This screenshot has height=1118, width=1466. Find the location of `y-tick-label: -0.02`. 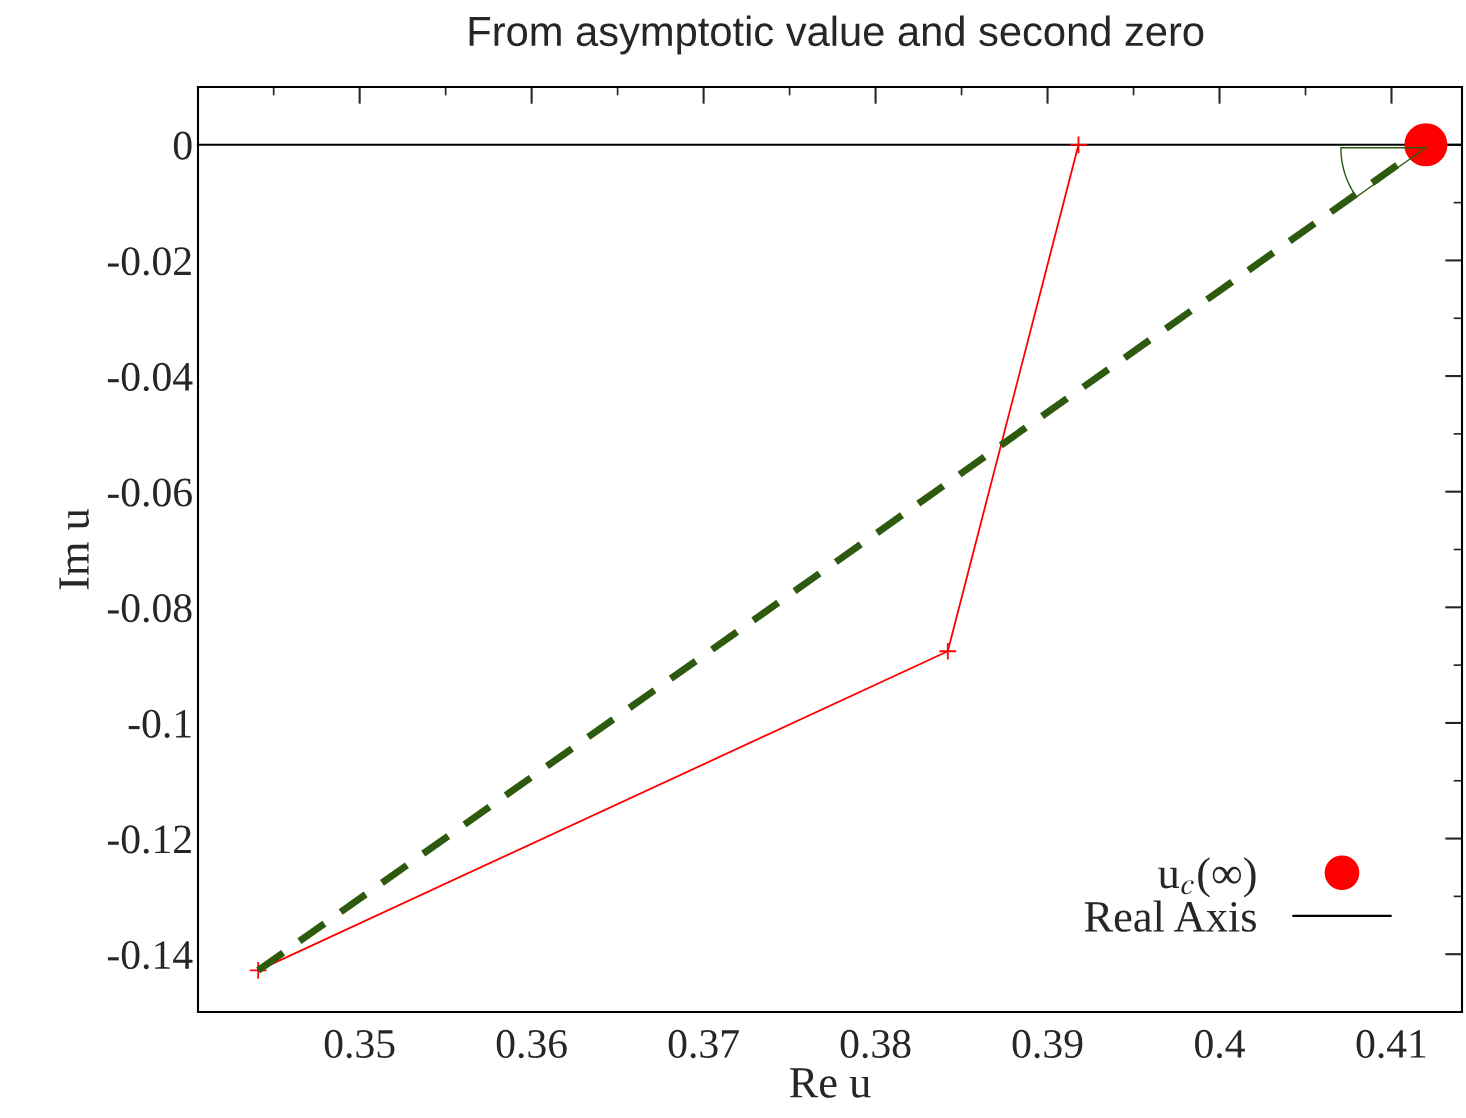

y-tick-label: -0.02 is located at coordinates (149, 261).